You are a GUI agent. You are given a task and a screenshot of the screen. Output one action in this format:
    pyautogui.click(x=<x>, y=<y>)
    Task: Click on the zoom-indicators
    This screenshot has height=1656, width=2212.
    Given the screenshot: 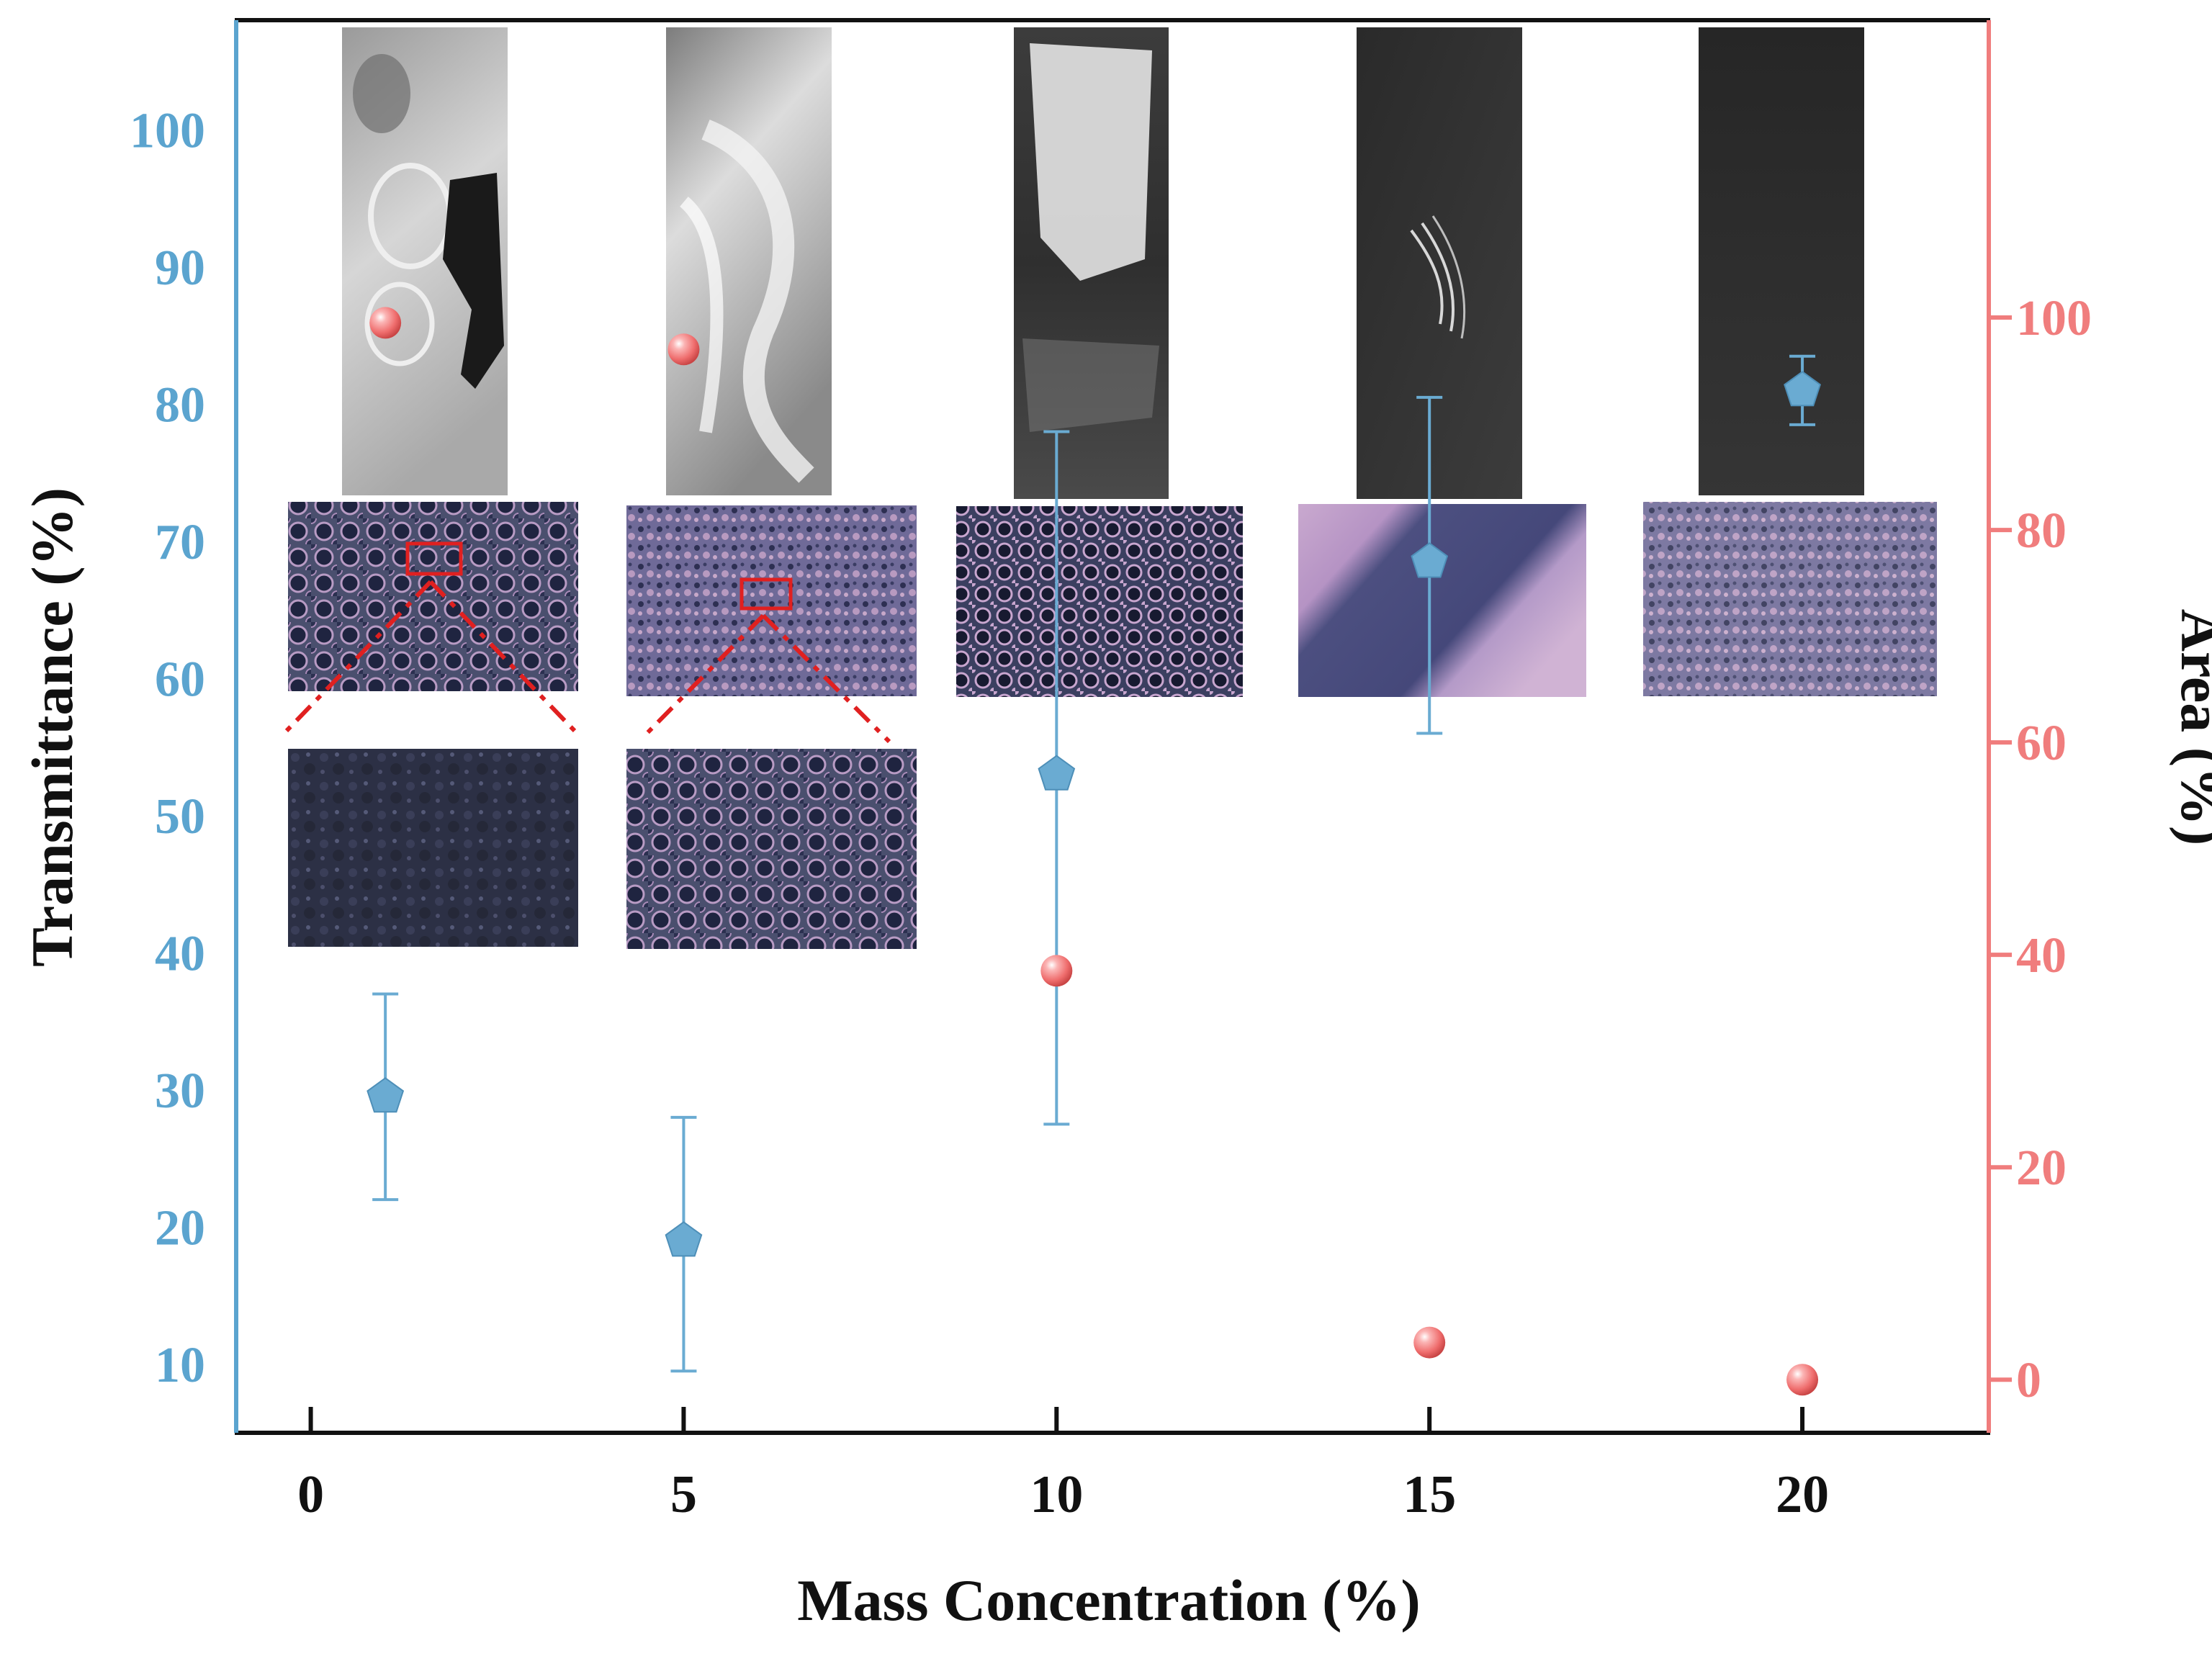 What is the action you would take?
    pyautogui.click(x=588, y=642)
    